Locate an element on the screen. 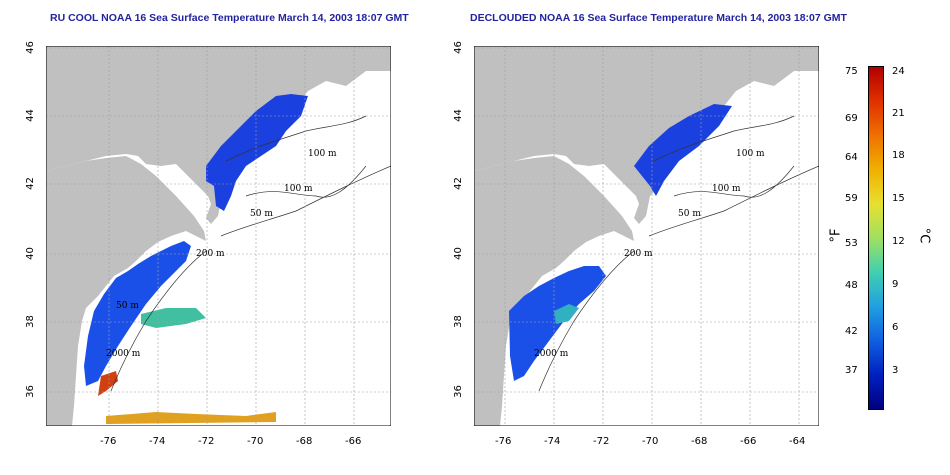  f-tick: 37 is located at coordinates (851, 370).